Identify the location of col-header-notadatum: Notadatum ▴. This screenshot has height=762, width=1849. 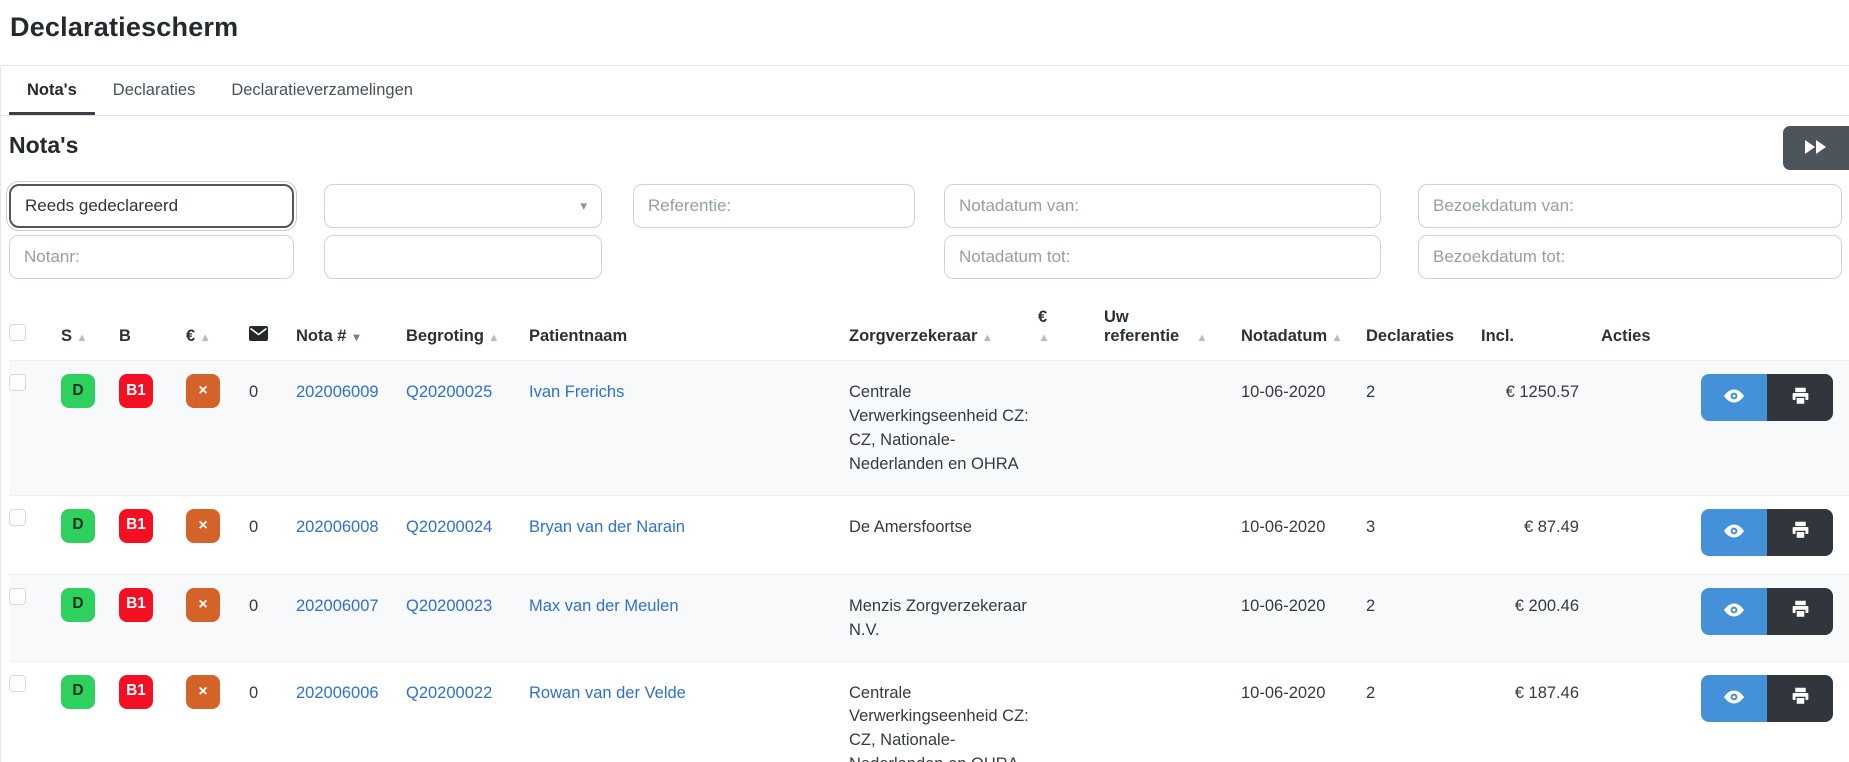
(1291, 336).